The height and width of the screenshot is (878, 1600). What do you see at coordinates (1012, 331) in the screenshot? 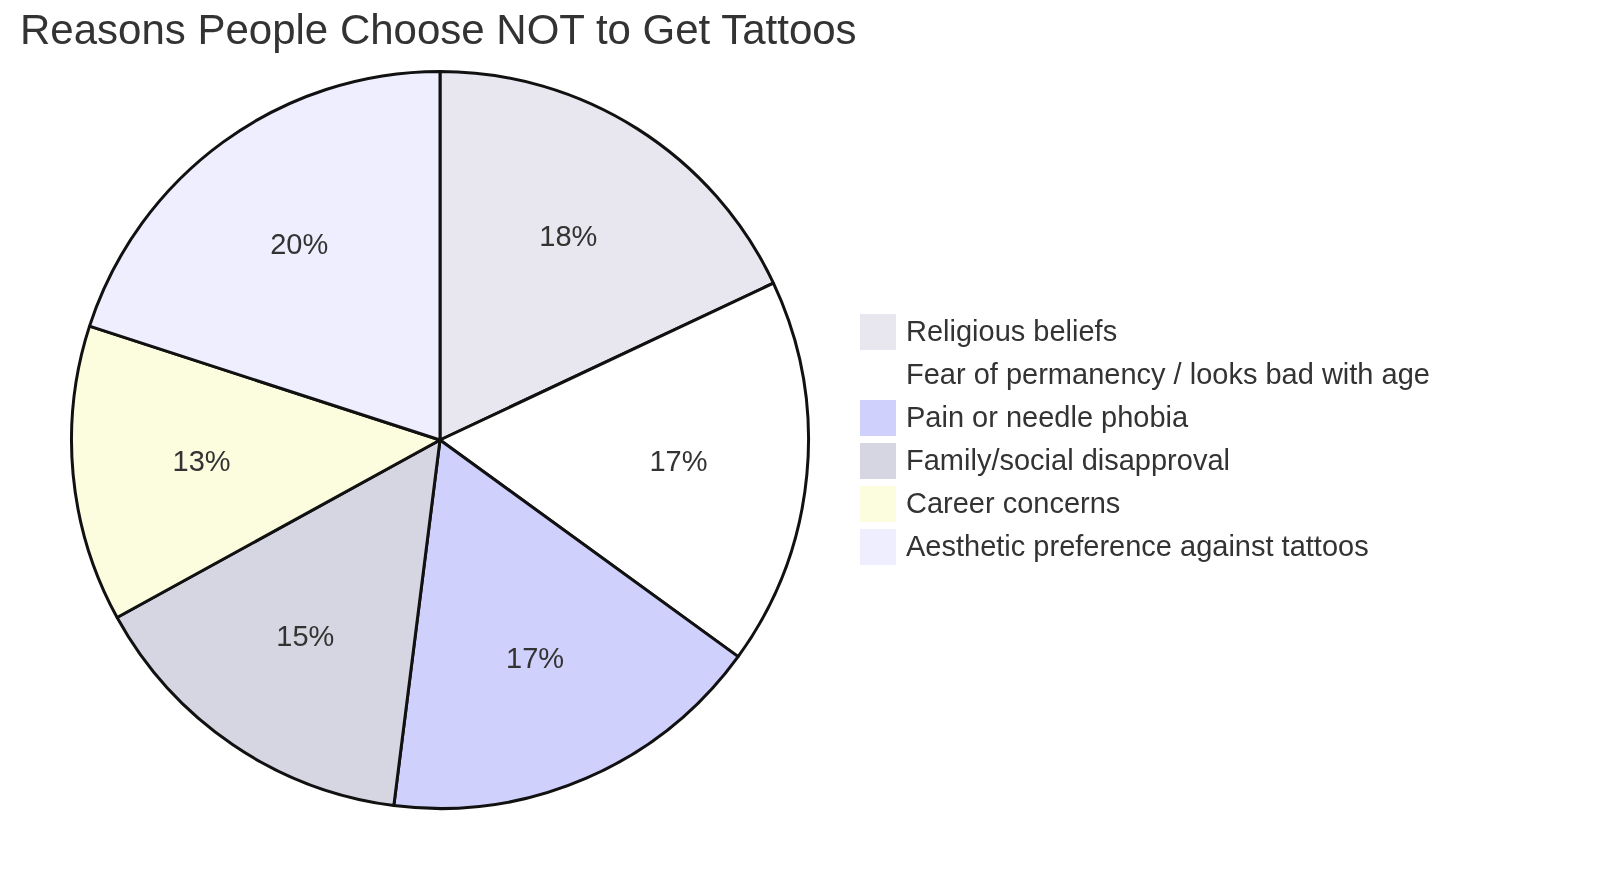
I see `legend-label: Religious beliefs` at bounding box center [1012, 331].